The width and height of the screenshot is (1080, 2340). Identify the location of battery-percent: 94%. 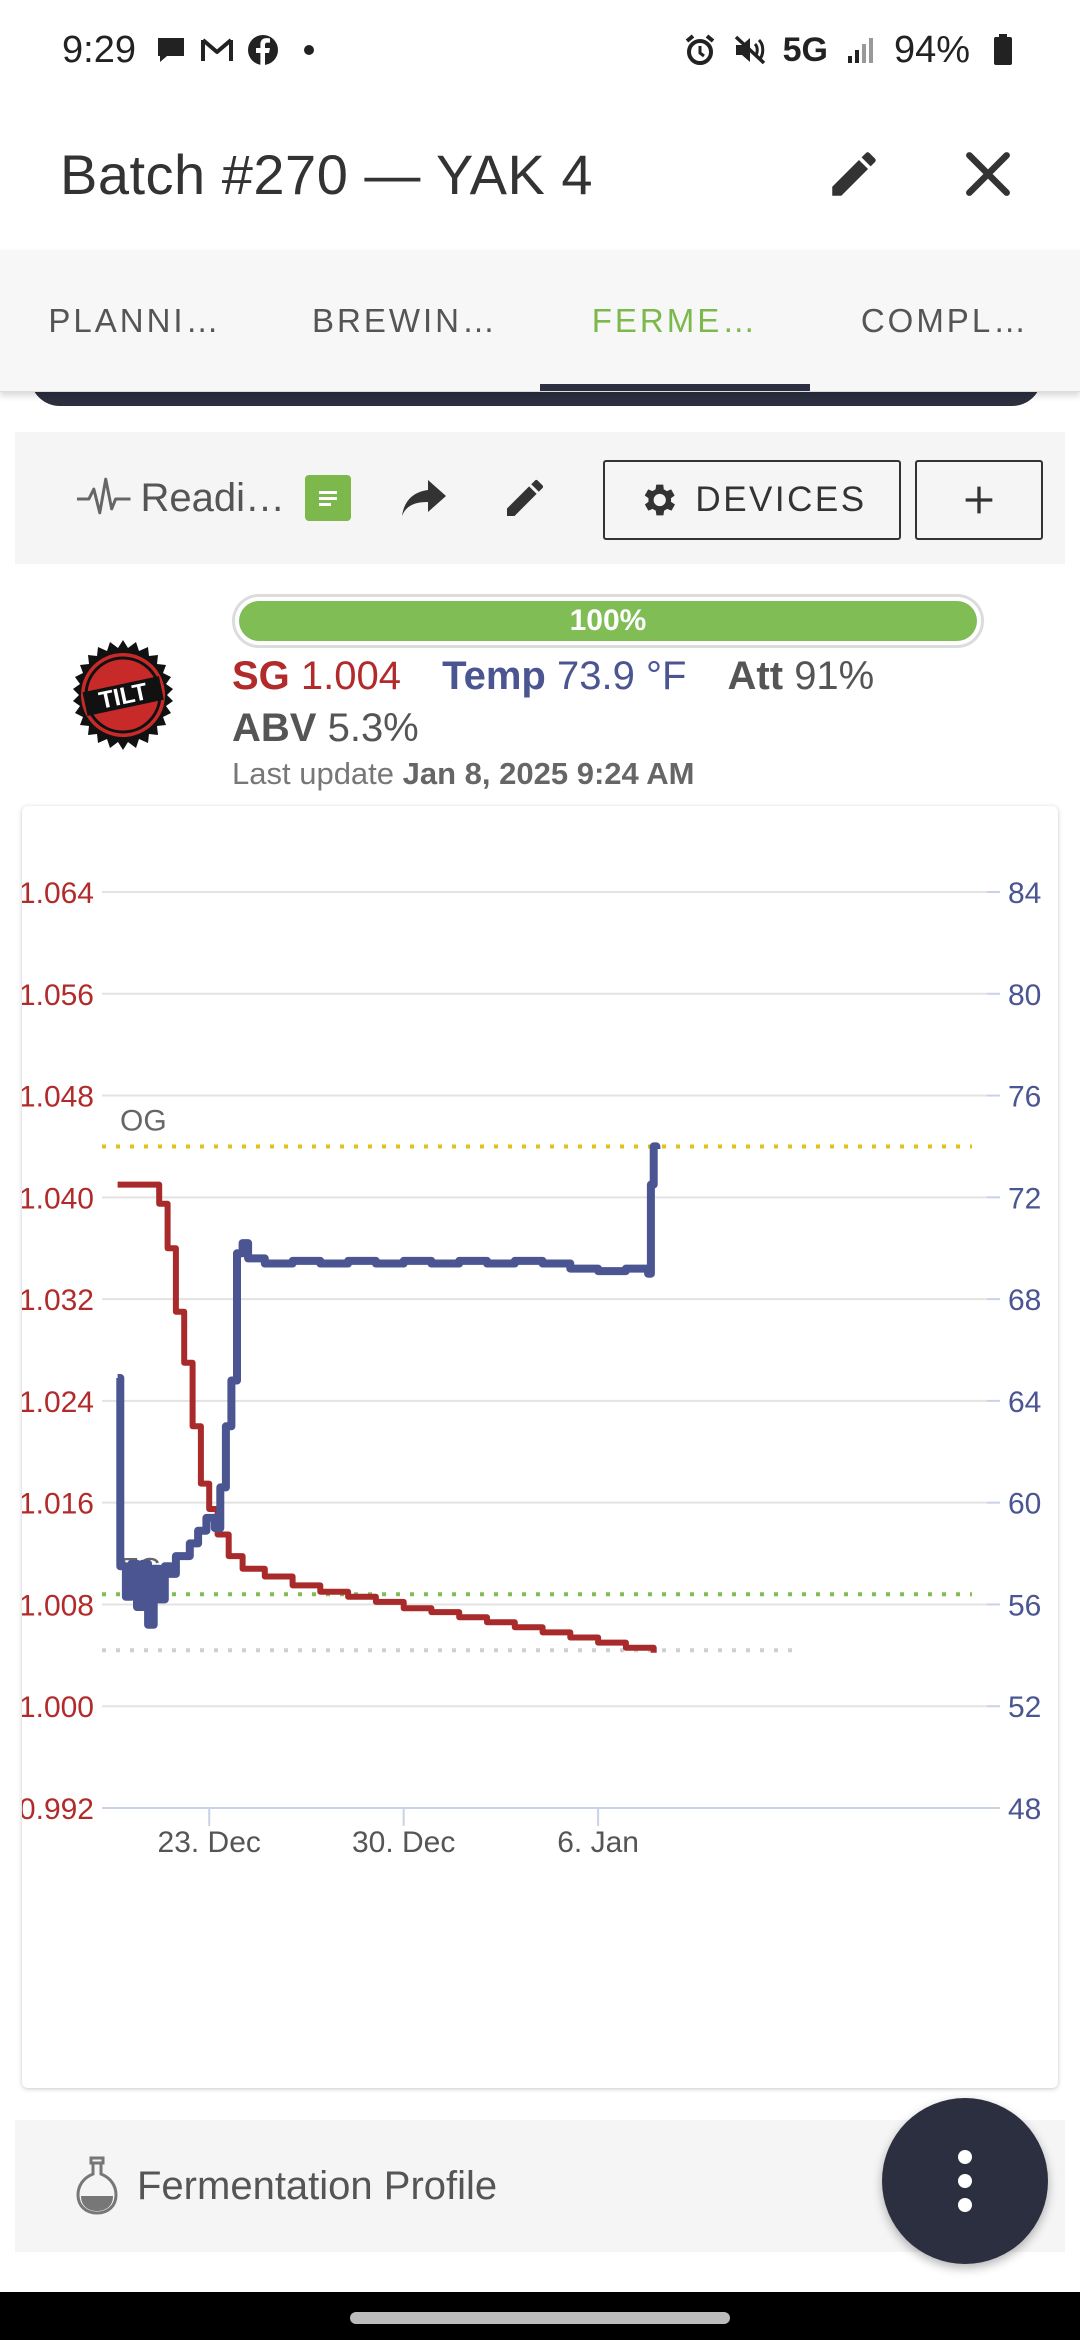
(931, 49).